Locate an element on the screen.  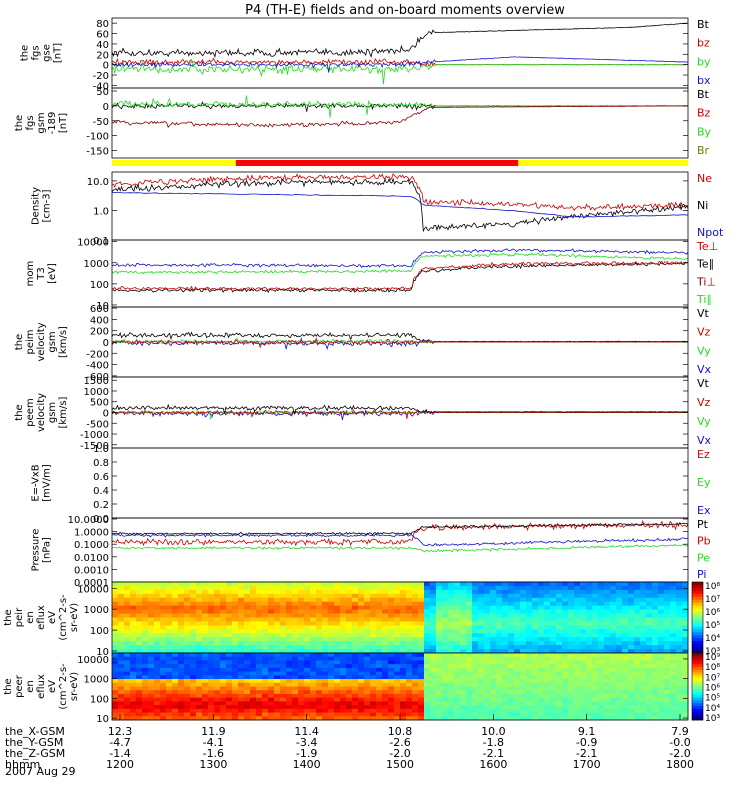
colorbar-step is located at coordinates (697, 595).